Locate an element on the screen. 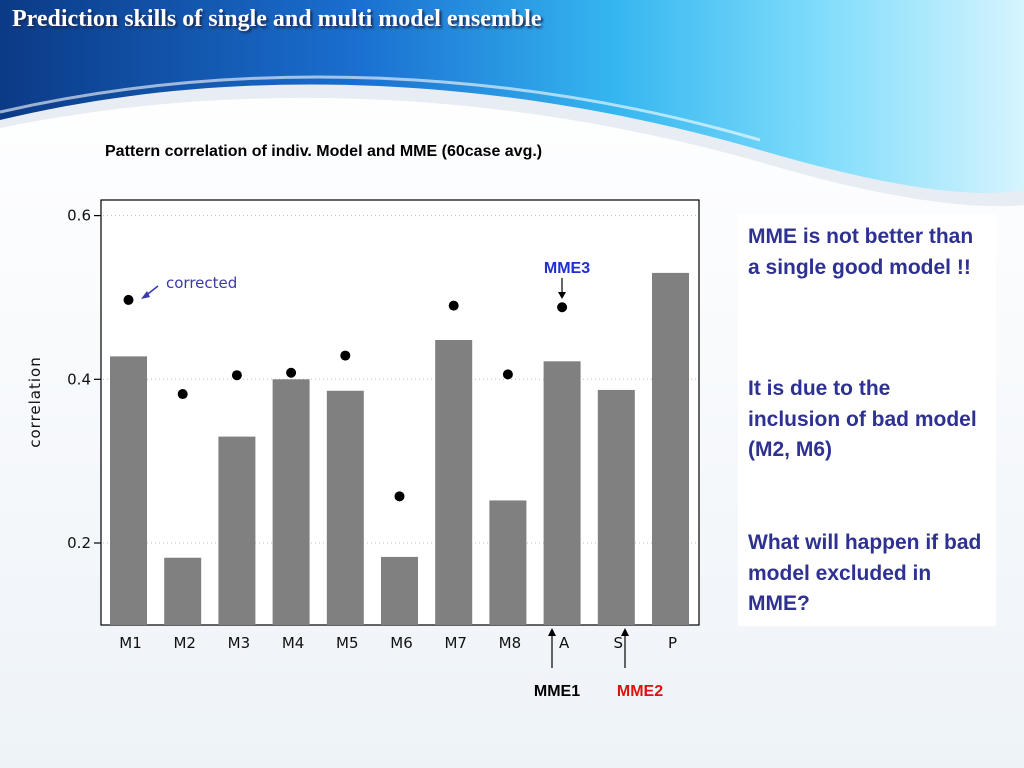  bar-a is located at coordinates (562, 493).